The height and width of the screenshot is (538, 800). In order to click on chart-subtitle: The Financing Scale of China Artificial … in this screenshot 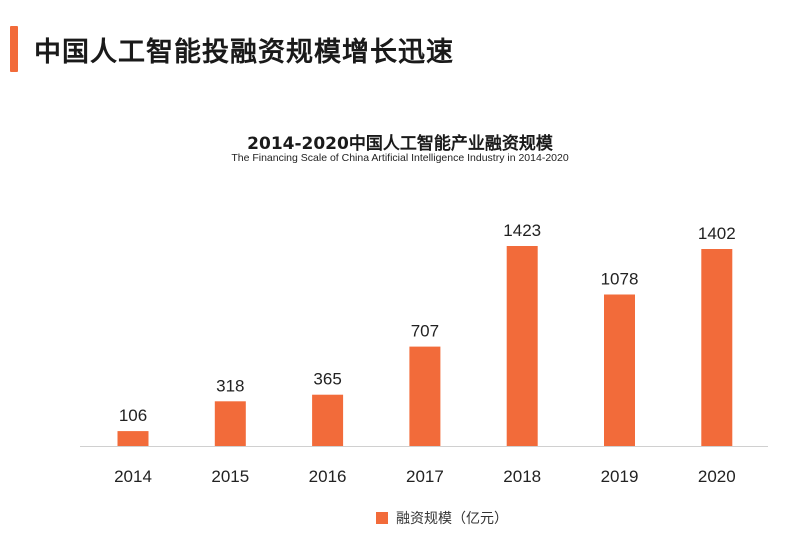, I will do `click(400, 158)`.